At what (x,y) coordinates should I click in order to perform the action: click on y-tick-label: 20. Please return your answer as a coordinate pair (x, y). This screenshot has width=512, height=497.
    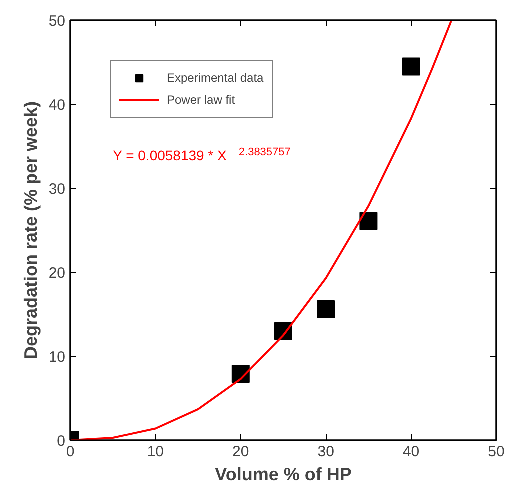
    Looking at the image, I should click on (57, 273).